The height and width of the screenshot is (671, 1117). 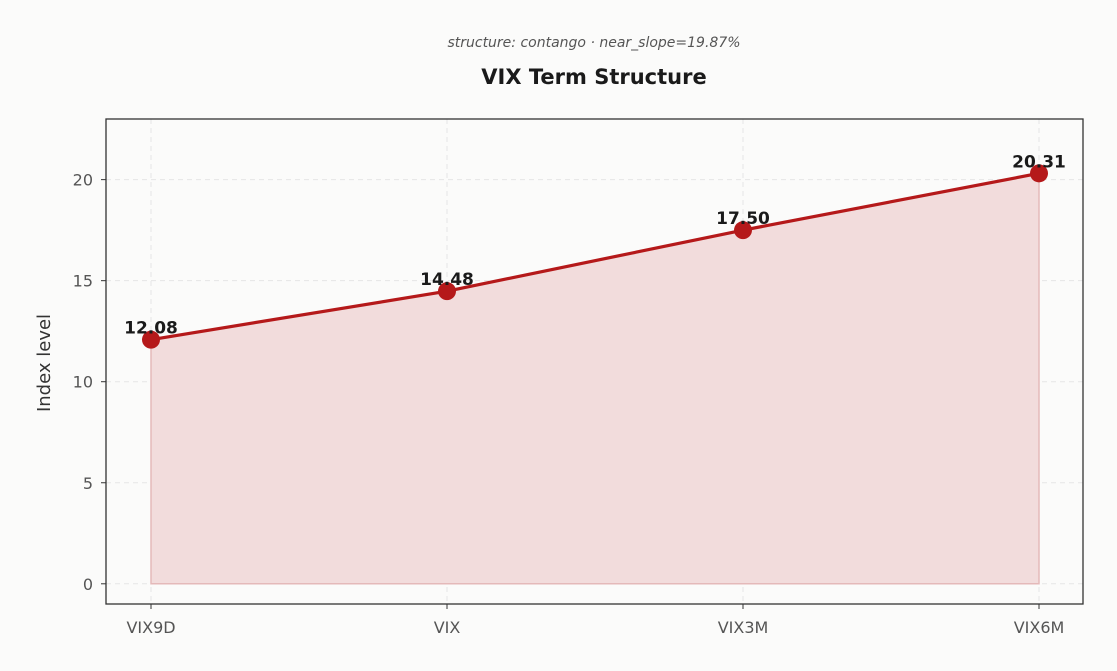 I want to click on x-tick-label: VIX, so click(x=447, y=627).